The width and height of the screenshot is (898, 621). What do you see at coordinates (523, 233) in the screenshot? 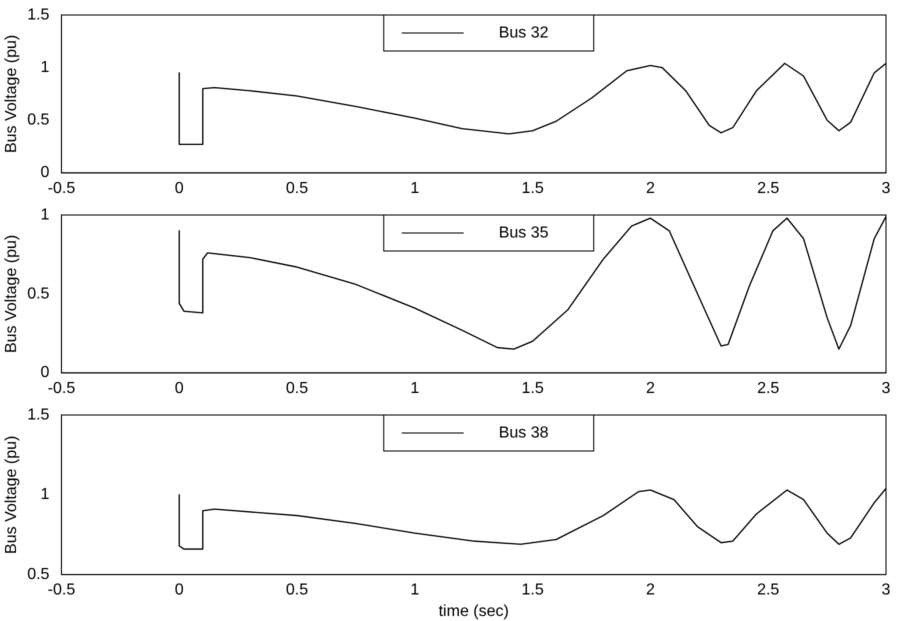
I see `legend-label: Bus 35` at bounding box center [523, 233].